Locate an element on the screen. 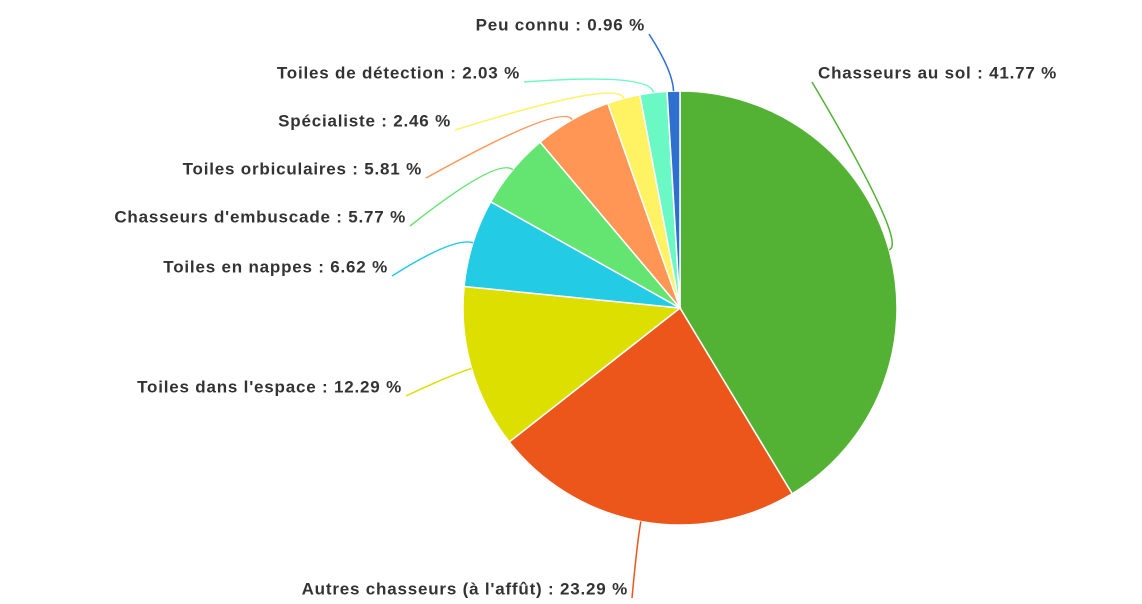 The image size is (1142, 604). data-label: Toiles en nappes : 6.62 % is located at coordinates (275, 266).